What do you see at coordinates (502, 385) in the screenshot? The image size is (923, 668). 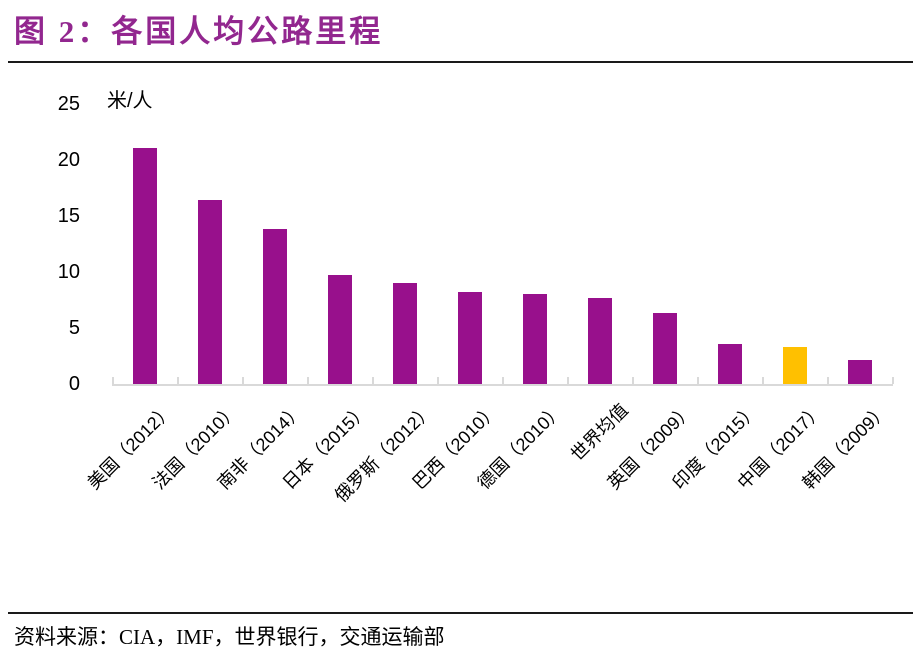 I see `x-axis-line` at bounding box center [502, 385].